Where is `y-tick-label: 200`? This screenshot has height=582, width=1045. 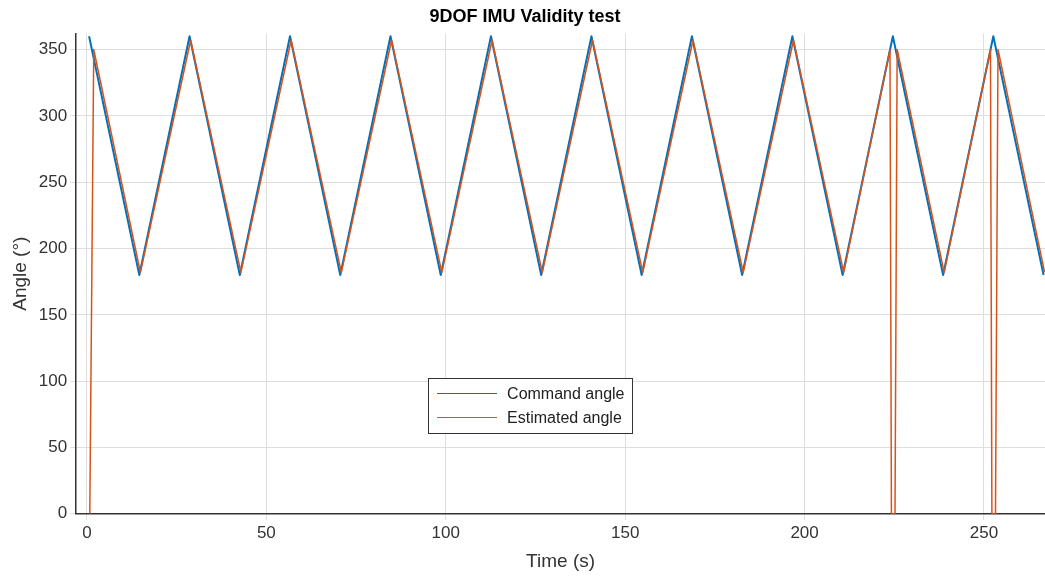 y-tick-label: 200 is located at coordinates (53, 248).